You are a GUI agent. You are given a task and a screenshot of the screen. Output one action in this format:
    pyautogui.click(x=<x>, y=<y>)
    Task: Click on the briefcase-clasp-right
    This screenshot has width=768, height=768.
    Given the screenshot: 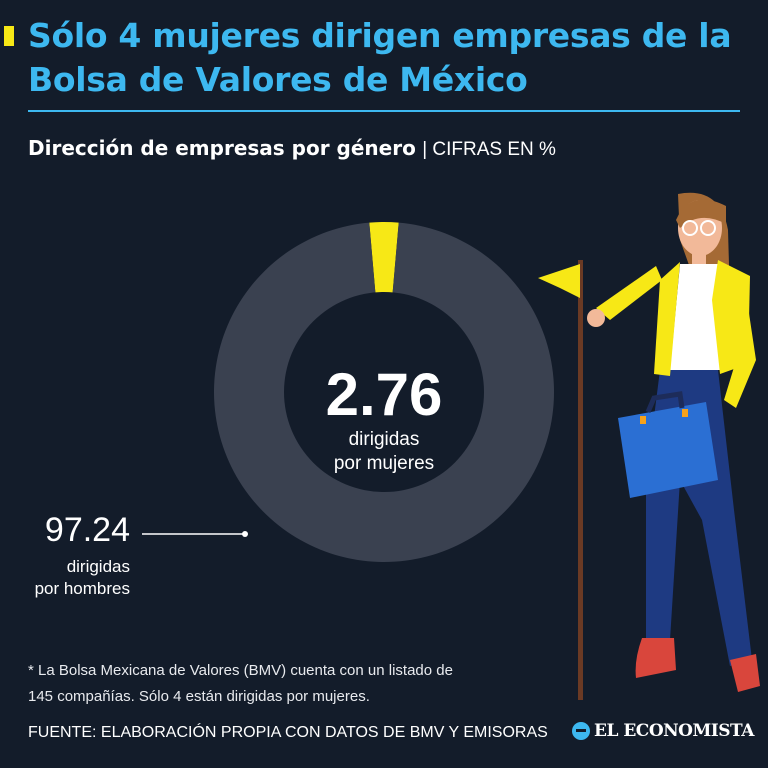 What is the action you would take?
    pyautogui.click(x=685, y=413)
    